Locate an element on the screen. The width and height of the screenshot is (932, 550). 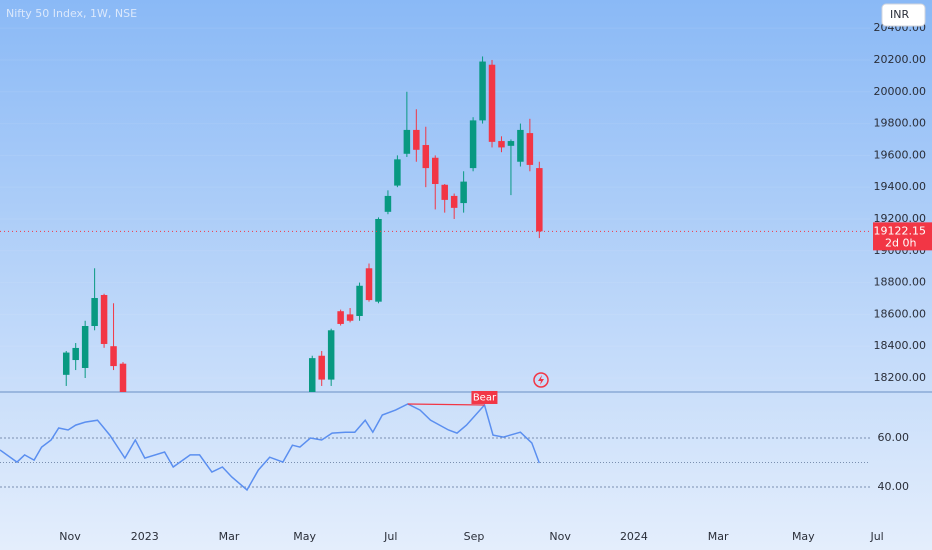
y-tick-label: 60.00 is located at coordinates (894, 437).